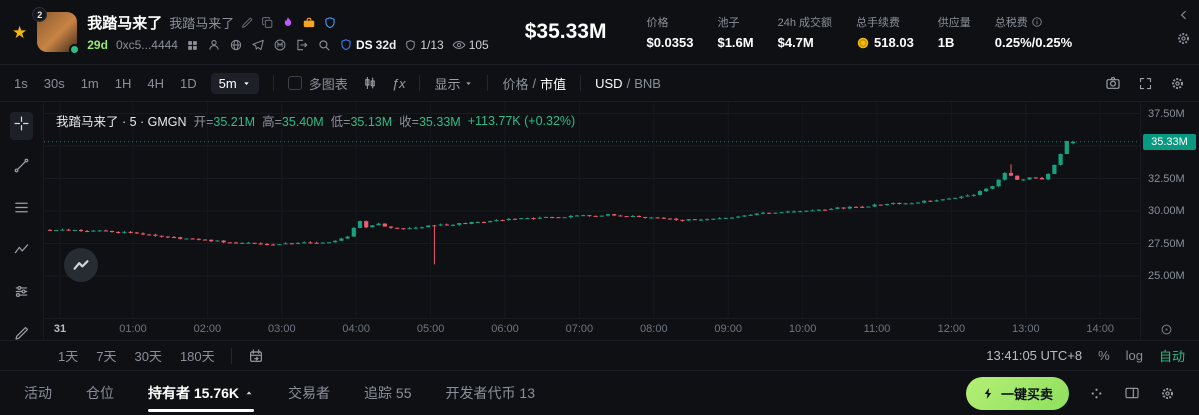 This screenshot has width=1199, height=415. I want to click on search-icon, so click(324, 45).